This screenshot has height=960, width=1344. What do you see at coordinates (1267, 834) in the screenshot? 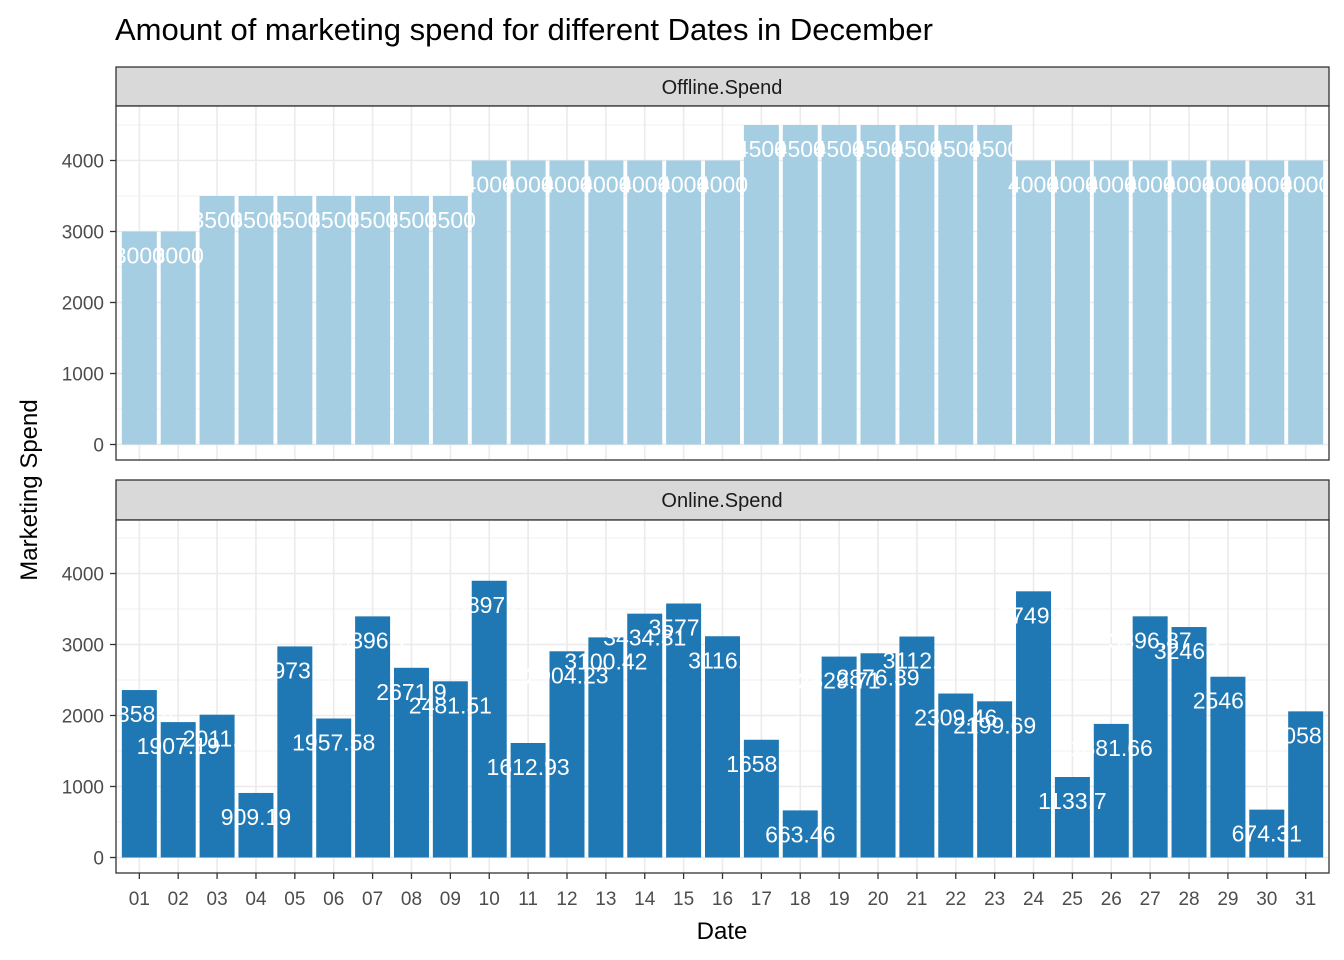
I see `data-label-30: 674.31` at bounding box center [1267, 834].